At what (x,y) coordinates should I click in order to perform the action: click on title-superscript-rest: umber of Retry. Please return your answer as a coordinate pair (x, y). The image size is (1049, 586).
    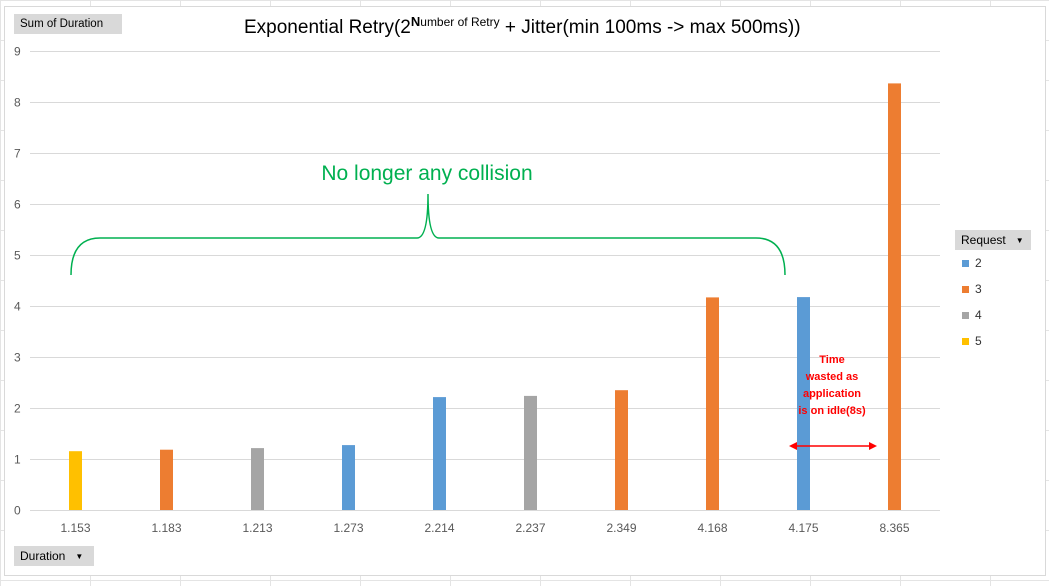
    Looking at the image, I should click on (460, 22).